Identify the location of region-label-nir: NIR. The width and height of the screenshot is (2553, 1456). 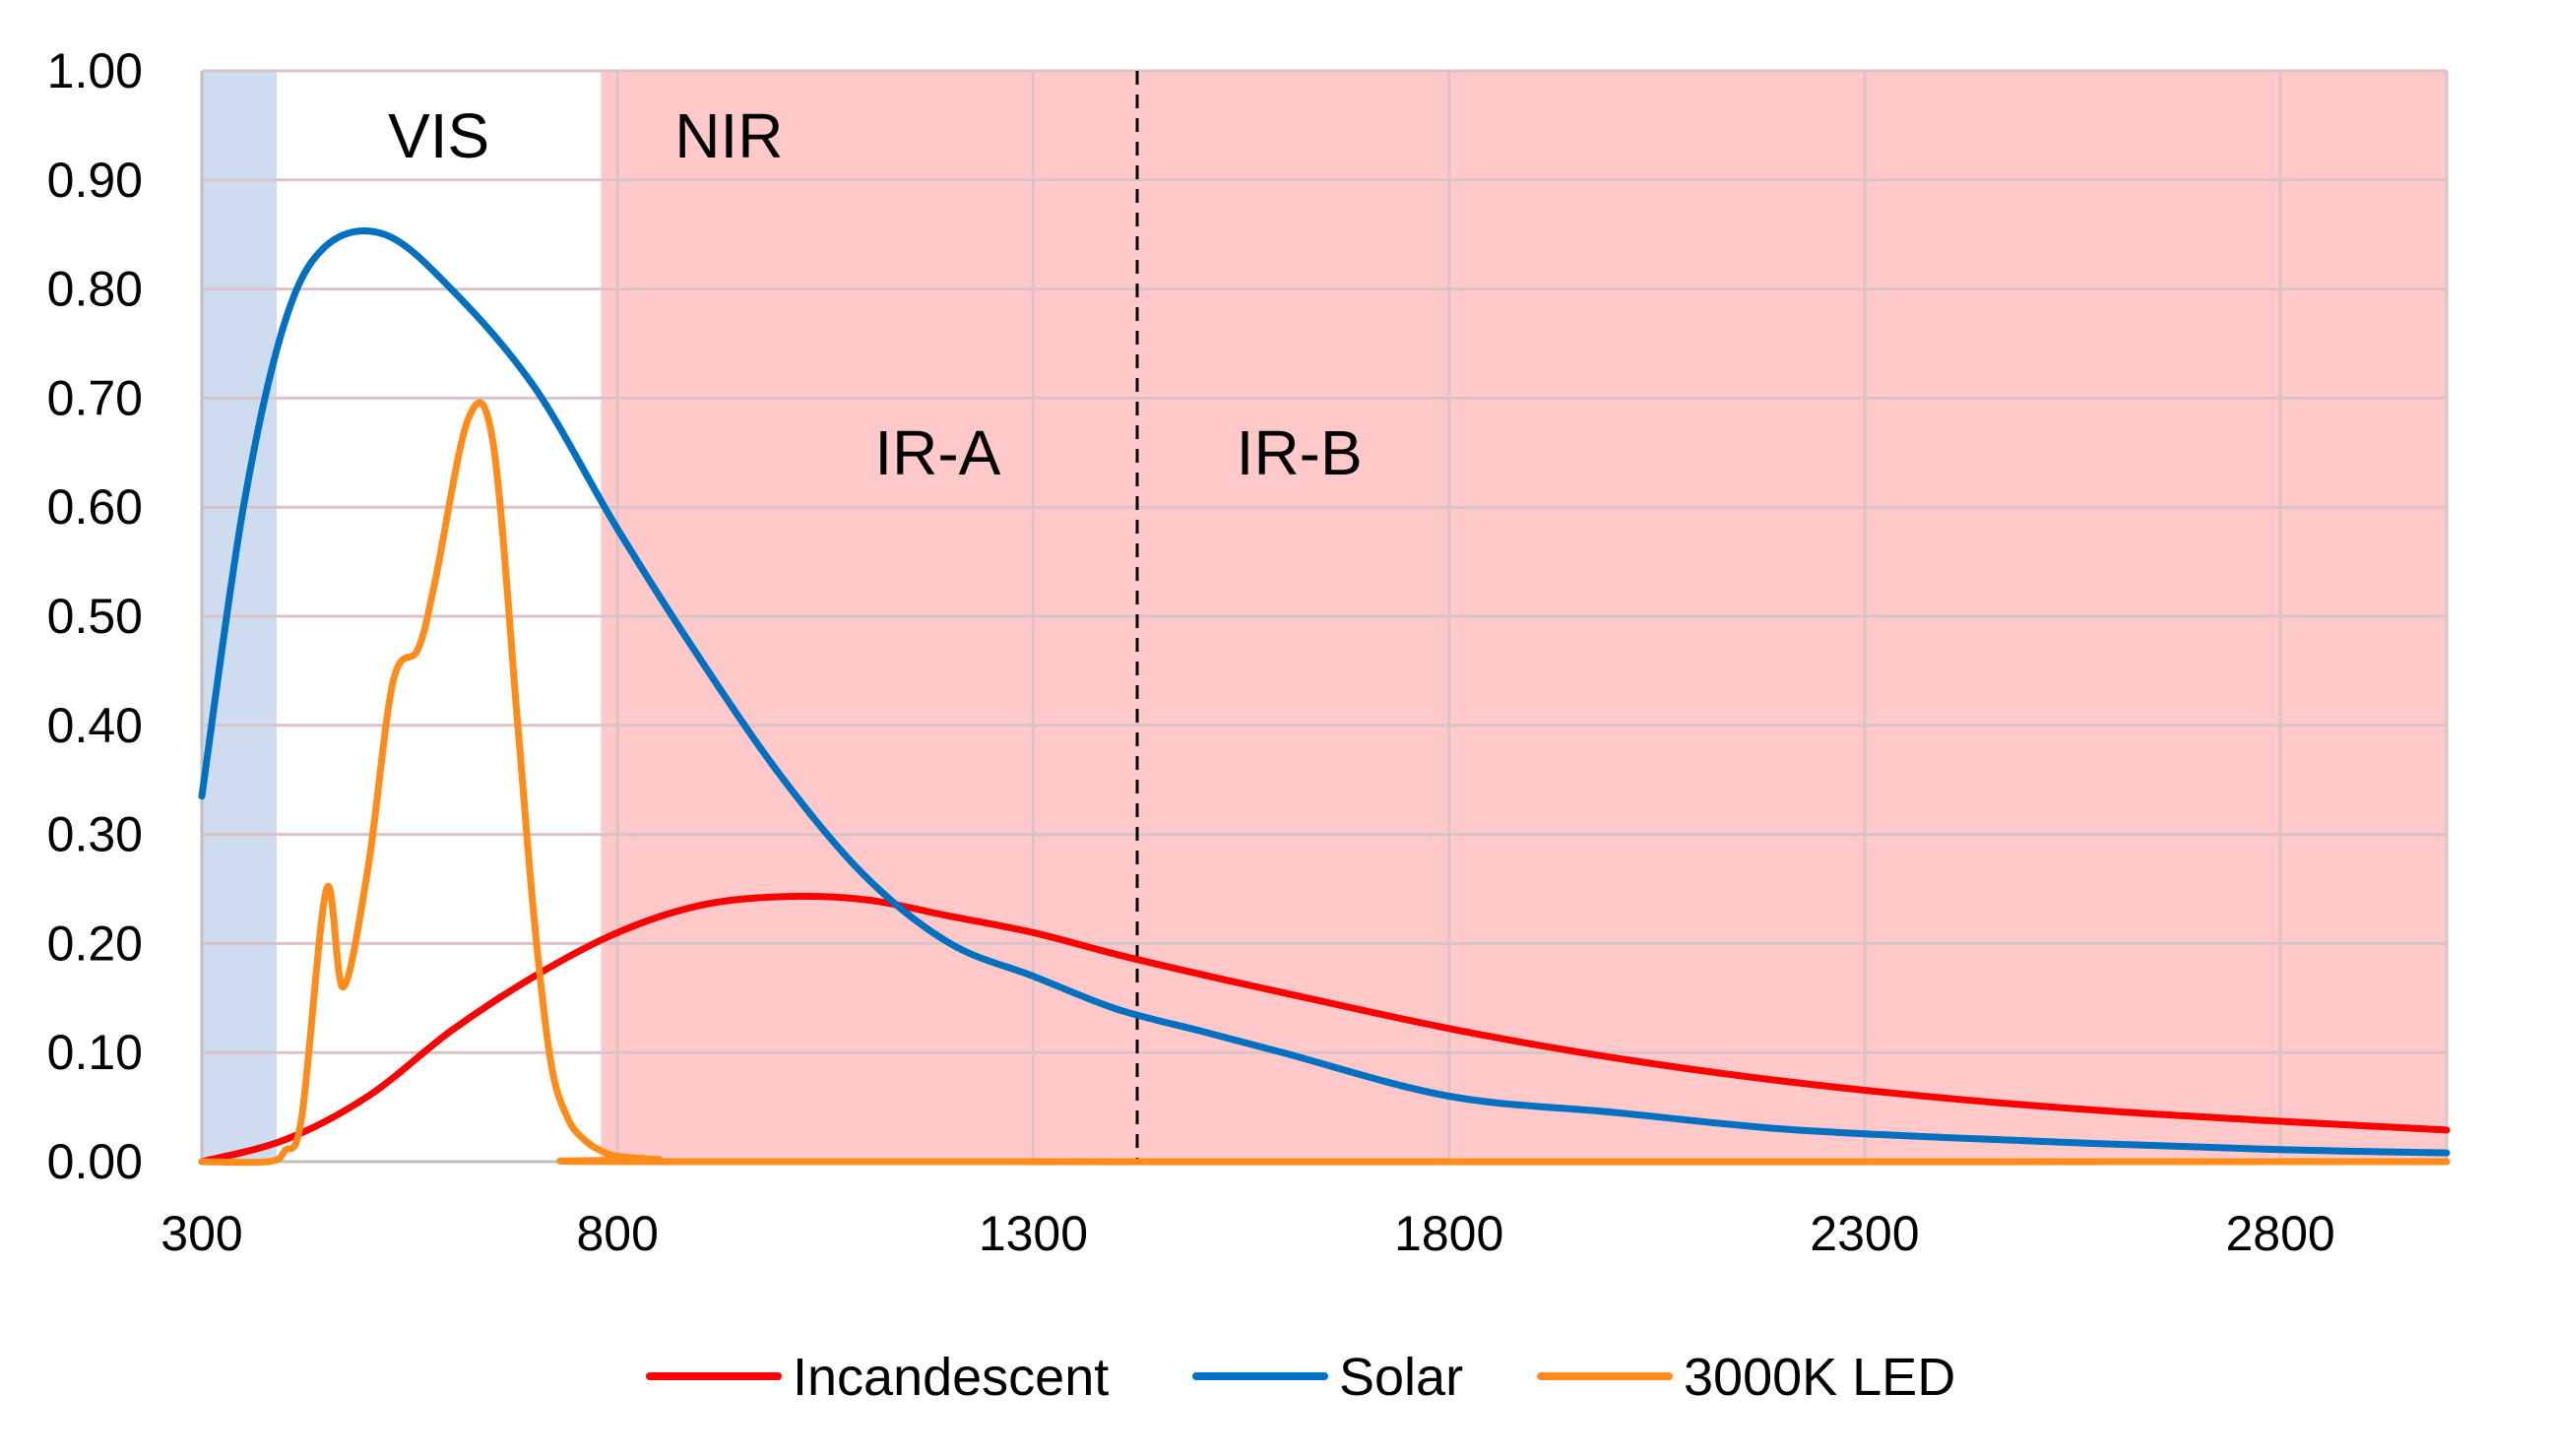
(728, 135).